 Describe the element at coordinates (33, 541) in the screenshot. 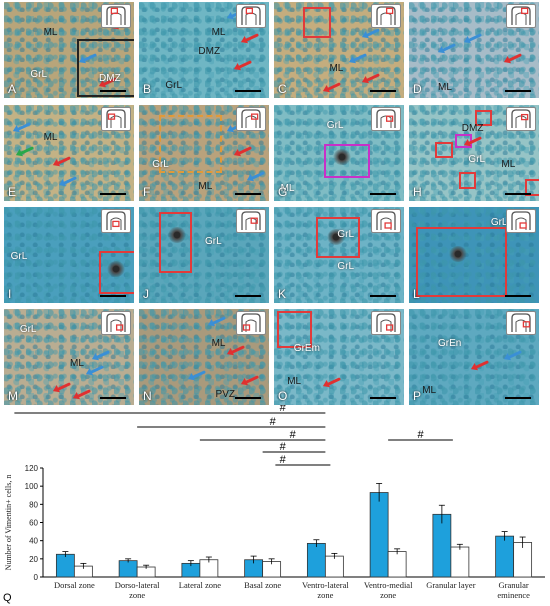

I see `y-tick-label: 40` at that location.